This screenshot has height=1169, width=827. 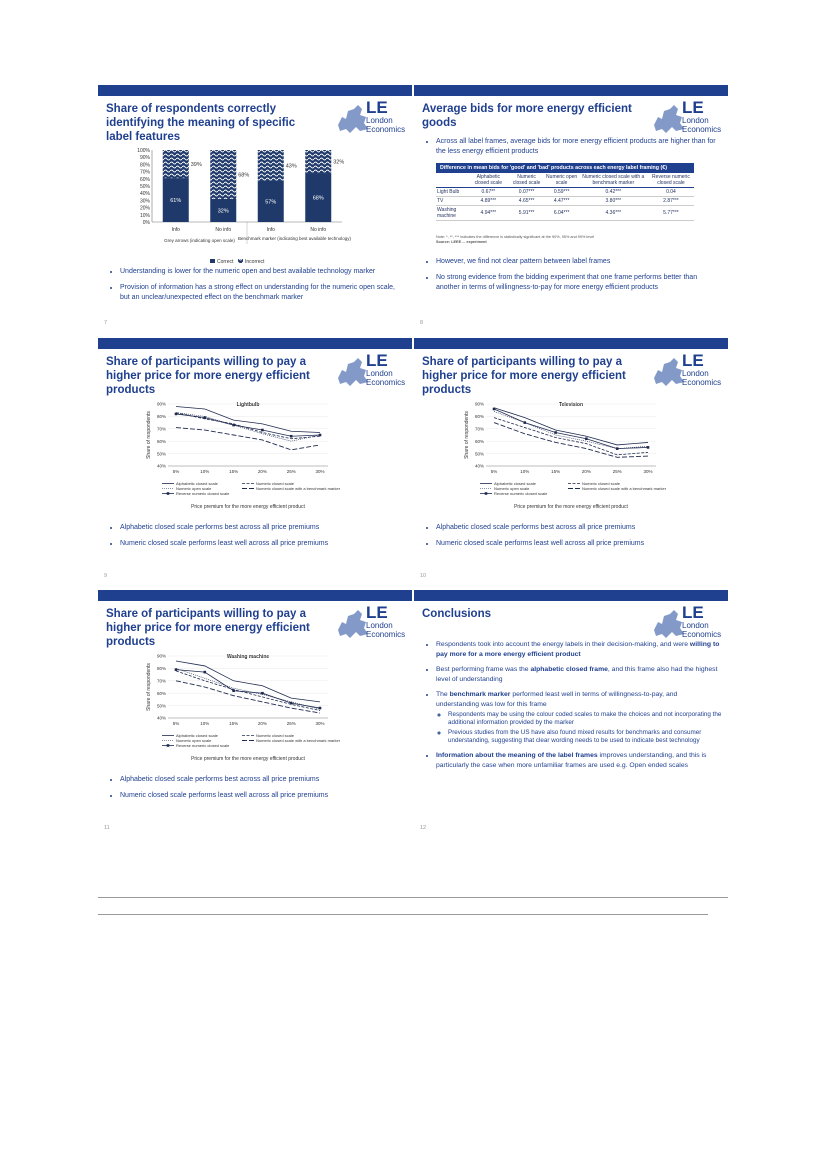 What do you see at coordinates (203, 745) in the screenshot?
I see `legend-label: Reverse numeric closed scale` at bounding box center [203, 745].